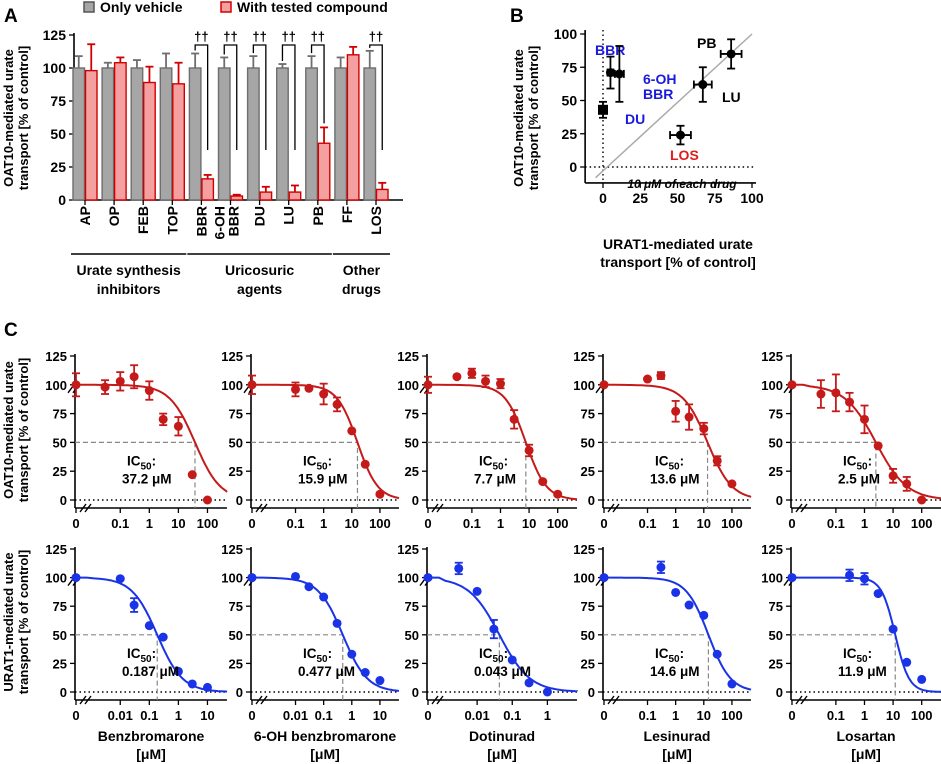 The height and width of the screenshot is (764, 941). I want to click on drug-name: Dotinurad, so click(502, 736).